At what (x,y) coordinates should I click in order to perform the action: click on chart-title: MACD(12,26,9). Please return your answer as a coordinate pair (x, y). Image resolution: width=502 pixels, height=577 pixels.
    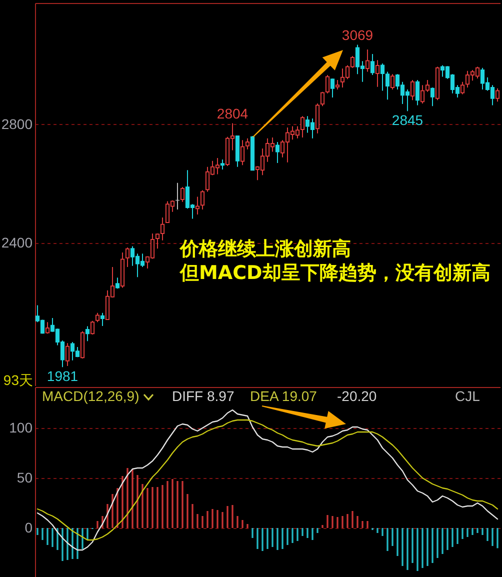
    Looking at the image, I should click on (91, 396).